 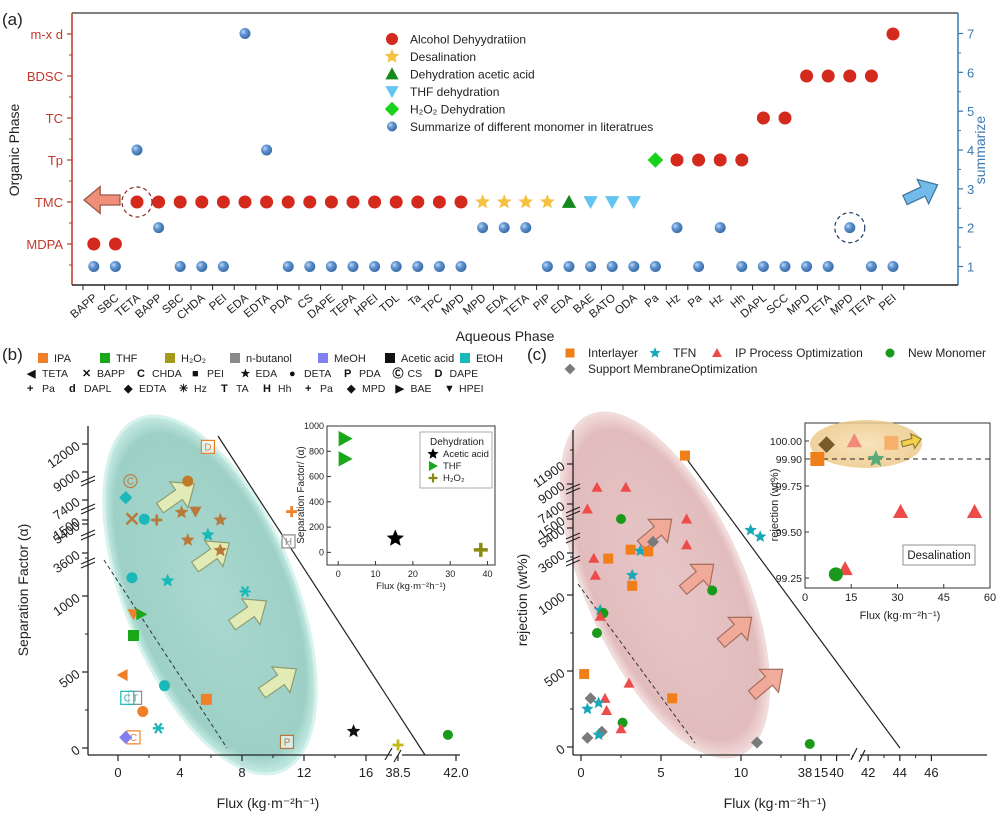 What do you see at coordinates (944, 598) in the screenshot?
I see `inset-x-tick-label: 45` at bounding box center [944, 598].